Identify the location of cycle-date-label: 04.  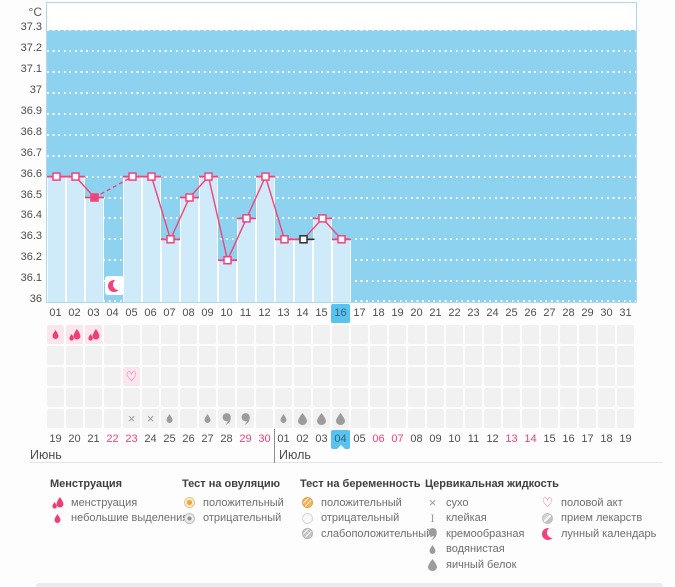
(340, 439).